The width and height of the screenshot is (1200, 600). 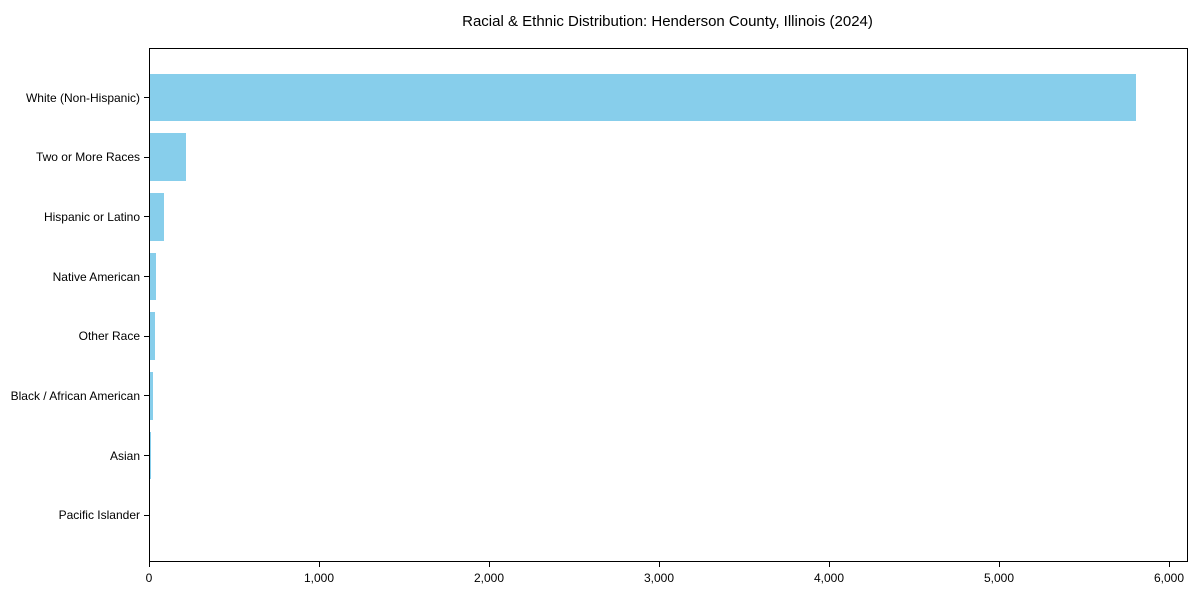 I want to click on category-label: Asian, so click(x=124, y=455).